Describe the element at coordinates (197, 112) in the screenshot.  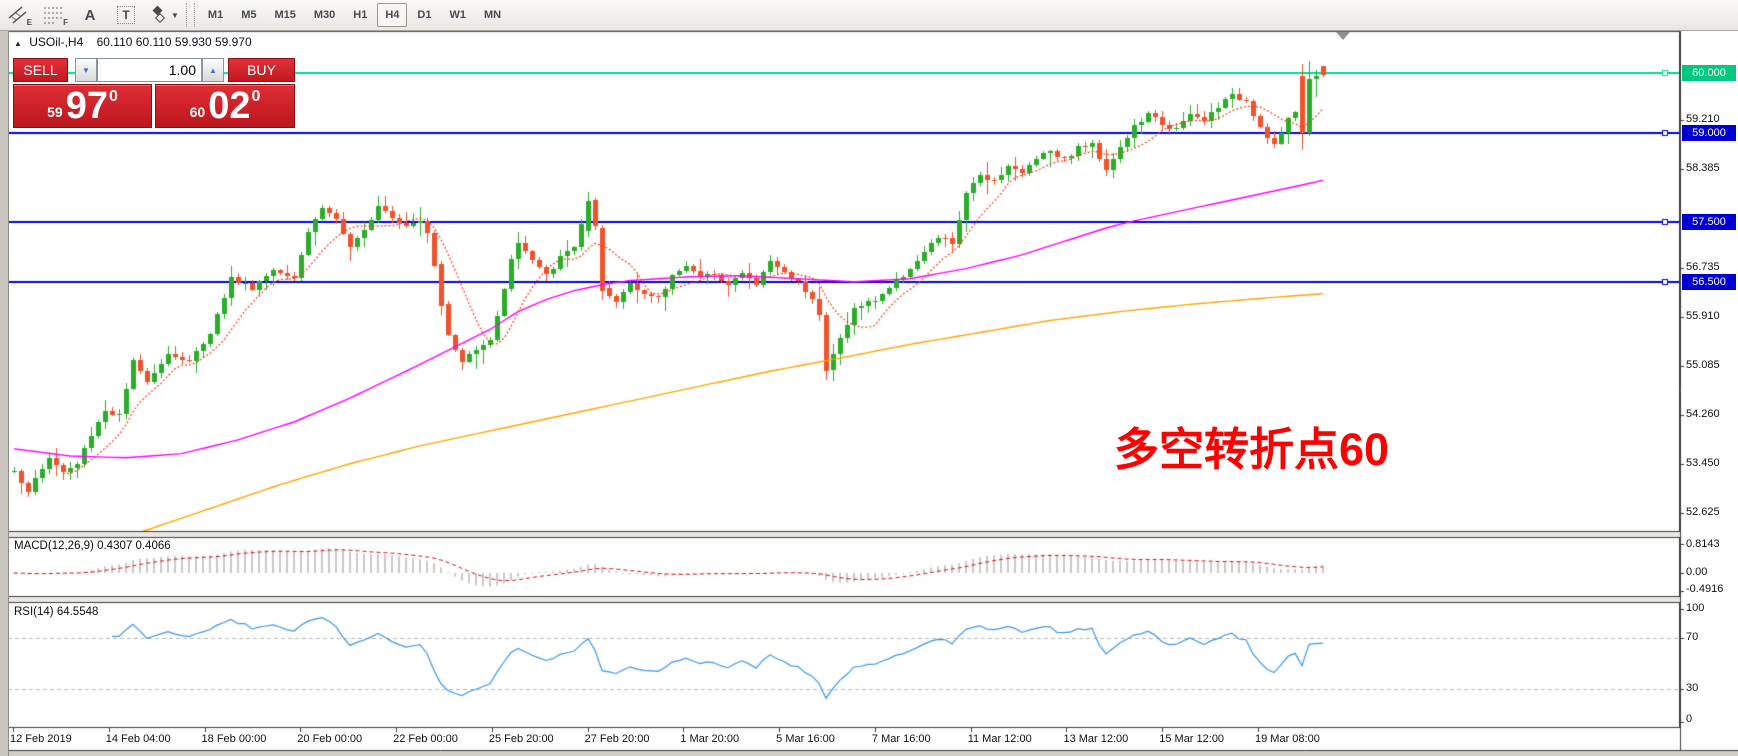
I see `buy-price-prefix: 60` at that location.